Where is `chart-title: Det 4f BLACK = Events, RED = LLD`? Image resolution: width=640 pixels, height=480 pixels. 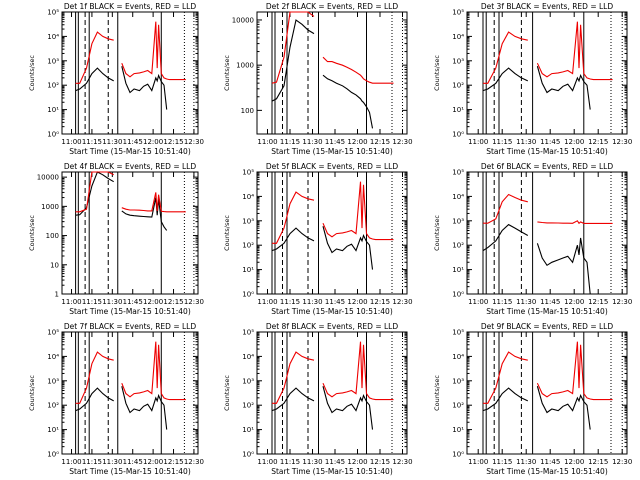
chart-title: Det 4f BLACK = Events, RED = LLD is located at coordinates (130, 166).